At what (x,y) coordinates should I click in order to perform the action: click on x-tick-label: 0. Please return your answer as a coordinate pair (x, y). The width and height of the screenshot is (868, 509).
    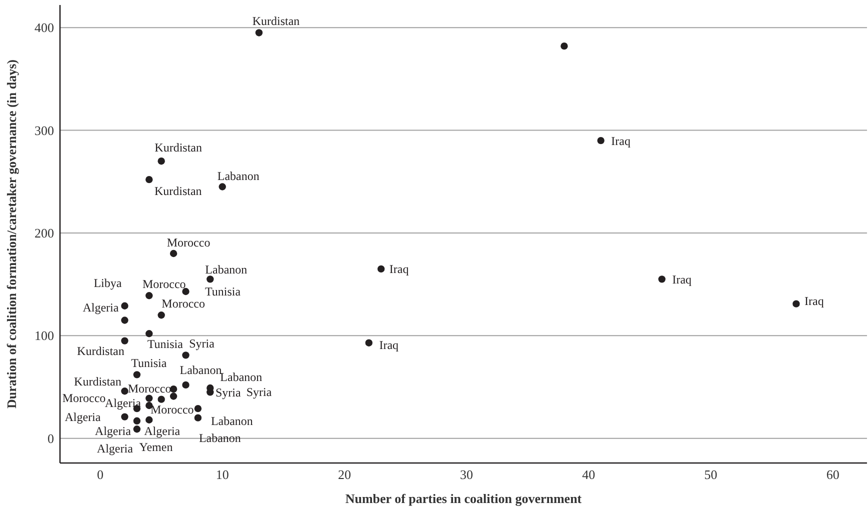
    Looking at the image, I should click on (100, 474).